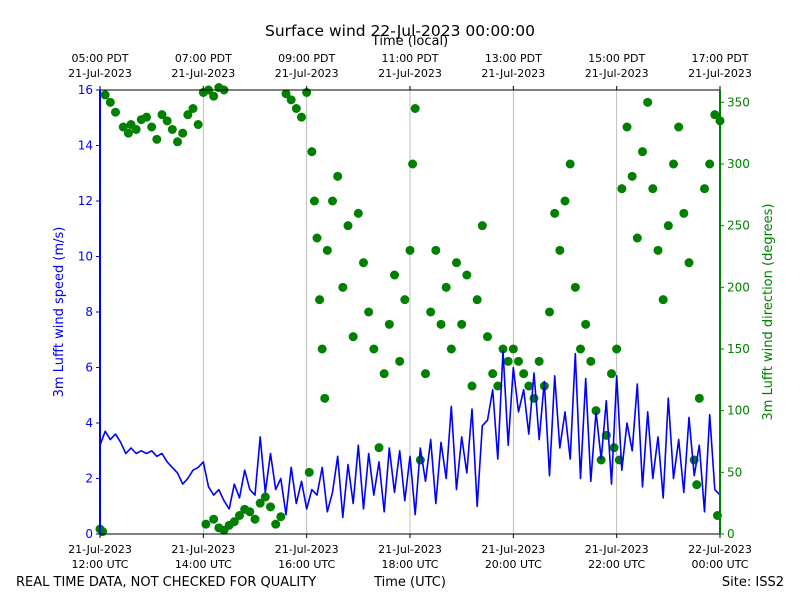  I want to click on right-tick-label: 50, so click(734, 472).